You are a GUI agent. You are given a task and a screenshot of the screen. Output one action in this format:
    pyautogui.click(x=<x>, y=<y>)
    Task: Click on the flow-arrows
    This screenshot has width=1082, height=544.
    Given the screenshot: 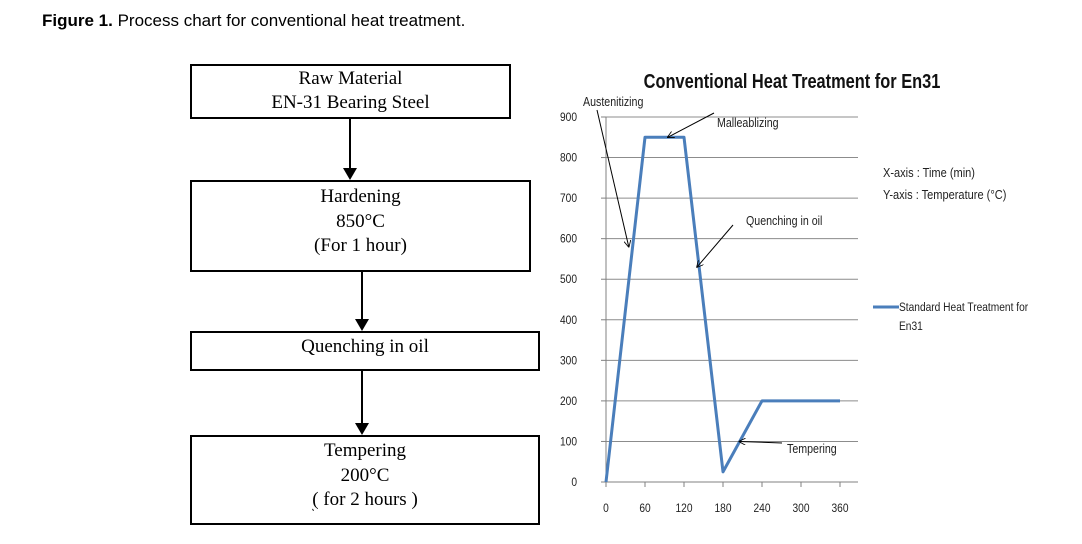 What is the action you would take?
    pyautogui.click(x=356, y=277)
    